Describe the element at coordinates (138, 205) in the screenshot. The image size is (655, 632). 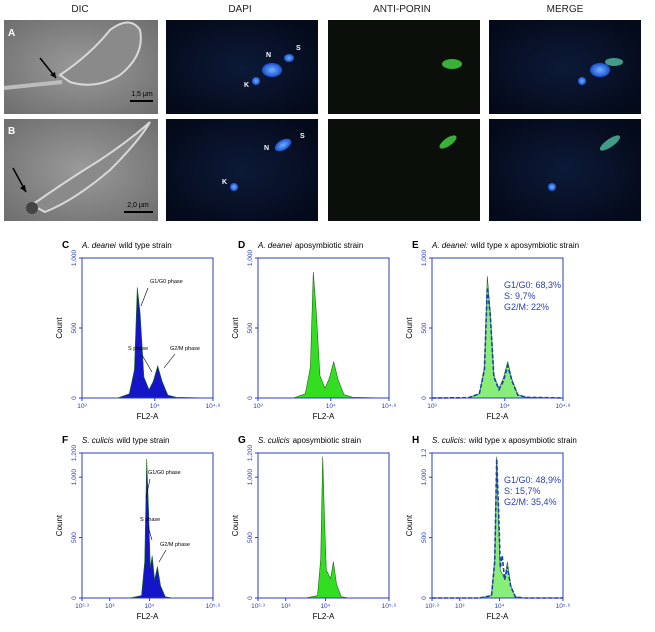
I see `scale-label: 2,0 µm` at that location.